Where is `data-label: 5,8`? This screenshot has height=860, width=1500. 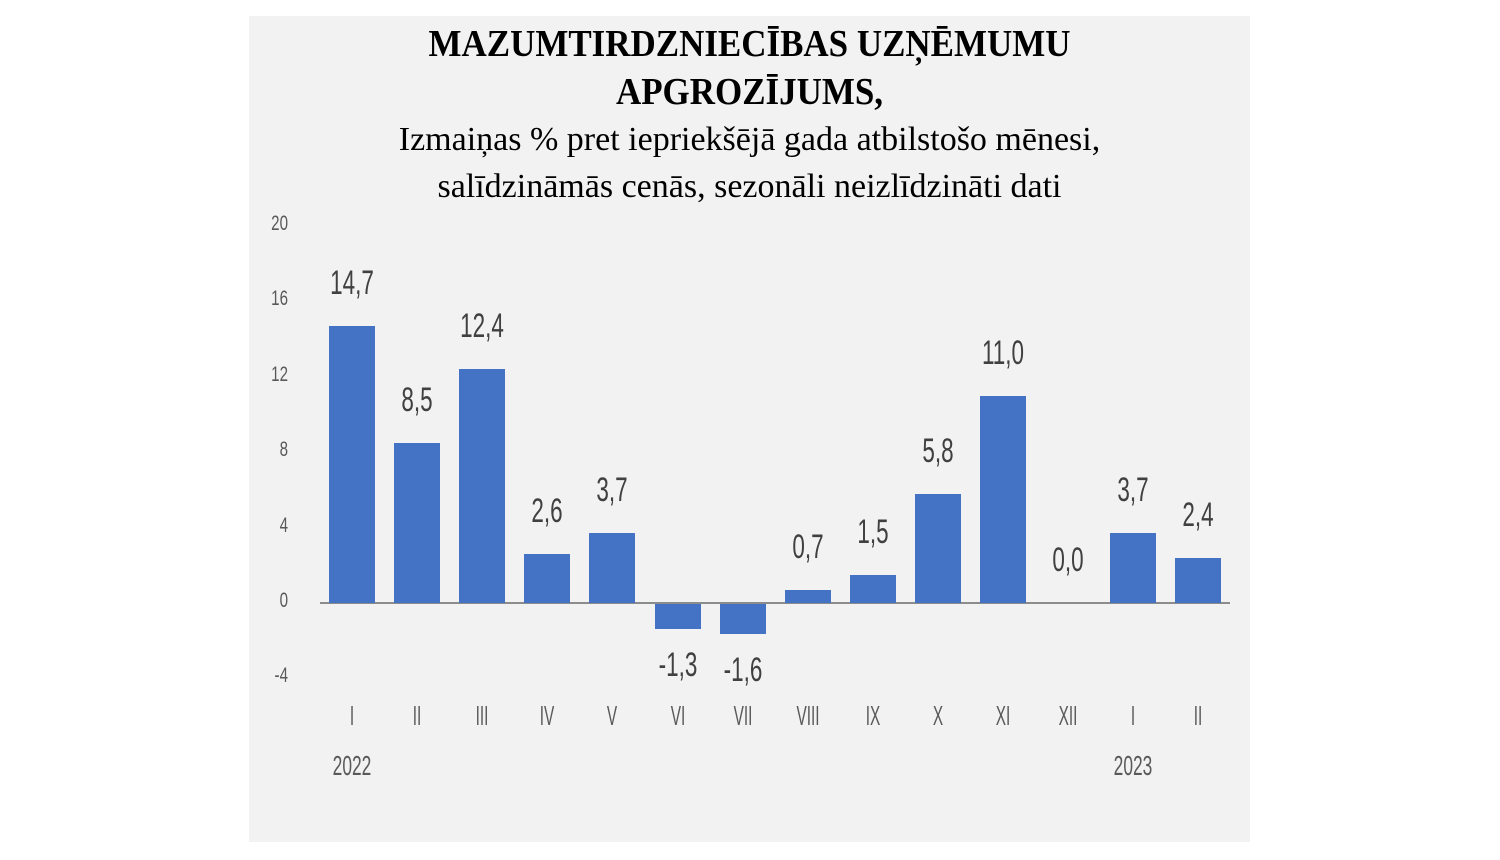
data-label: 5,8 is located at coordinates (938, 450).